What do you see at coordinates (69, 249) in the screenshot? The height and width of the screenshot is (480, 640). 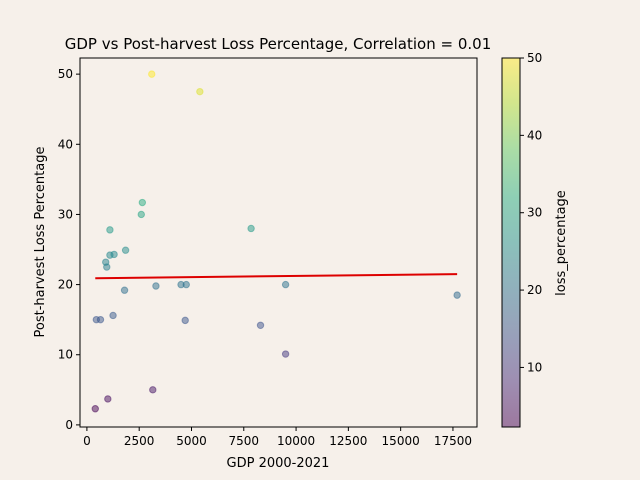 I see `y-axis: 0 10 20 30 40 50` at bounding box center [69, 249].